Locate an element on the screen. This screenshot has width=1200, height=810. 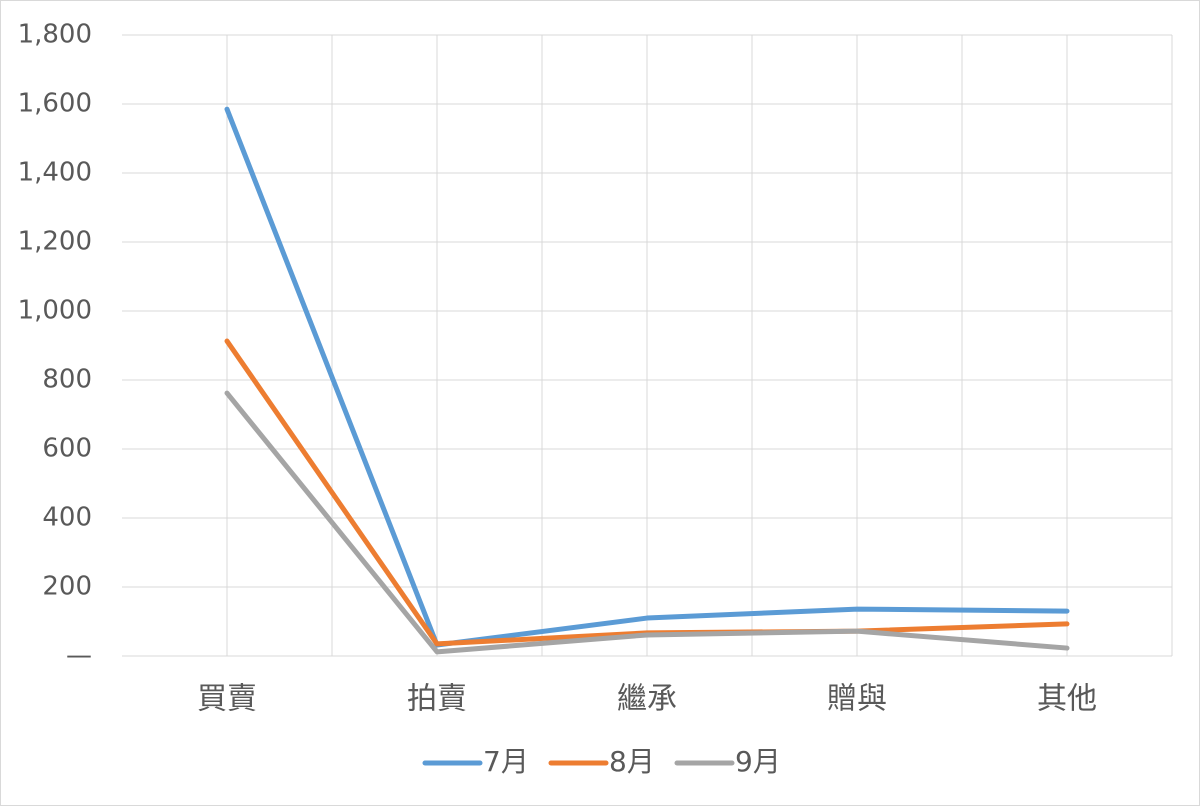
legend-label: 8月 is located at coordinates (632, 761).